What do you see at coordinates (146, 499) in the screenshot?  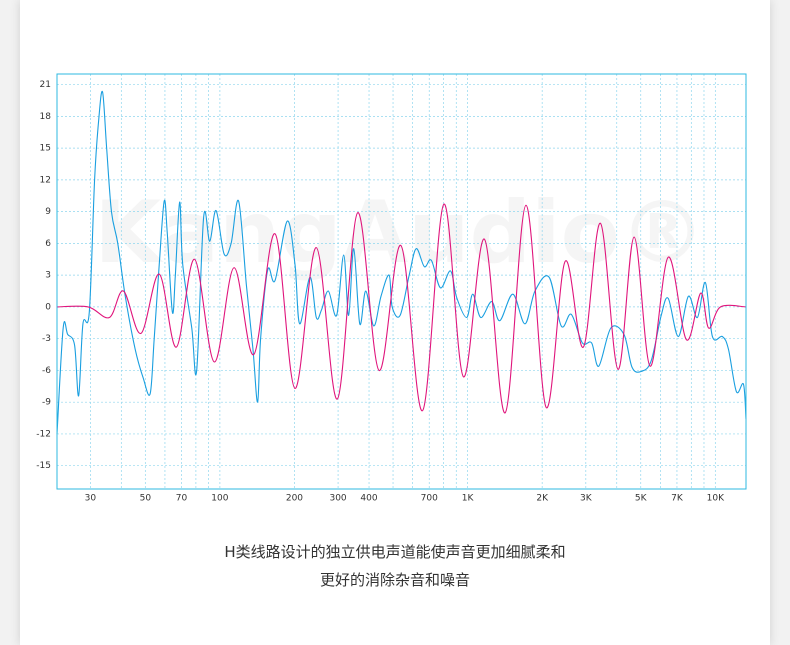 I see `x-tick-label: 50` at bounding box center [146, 499].